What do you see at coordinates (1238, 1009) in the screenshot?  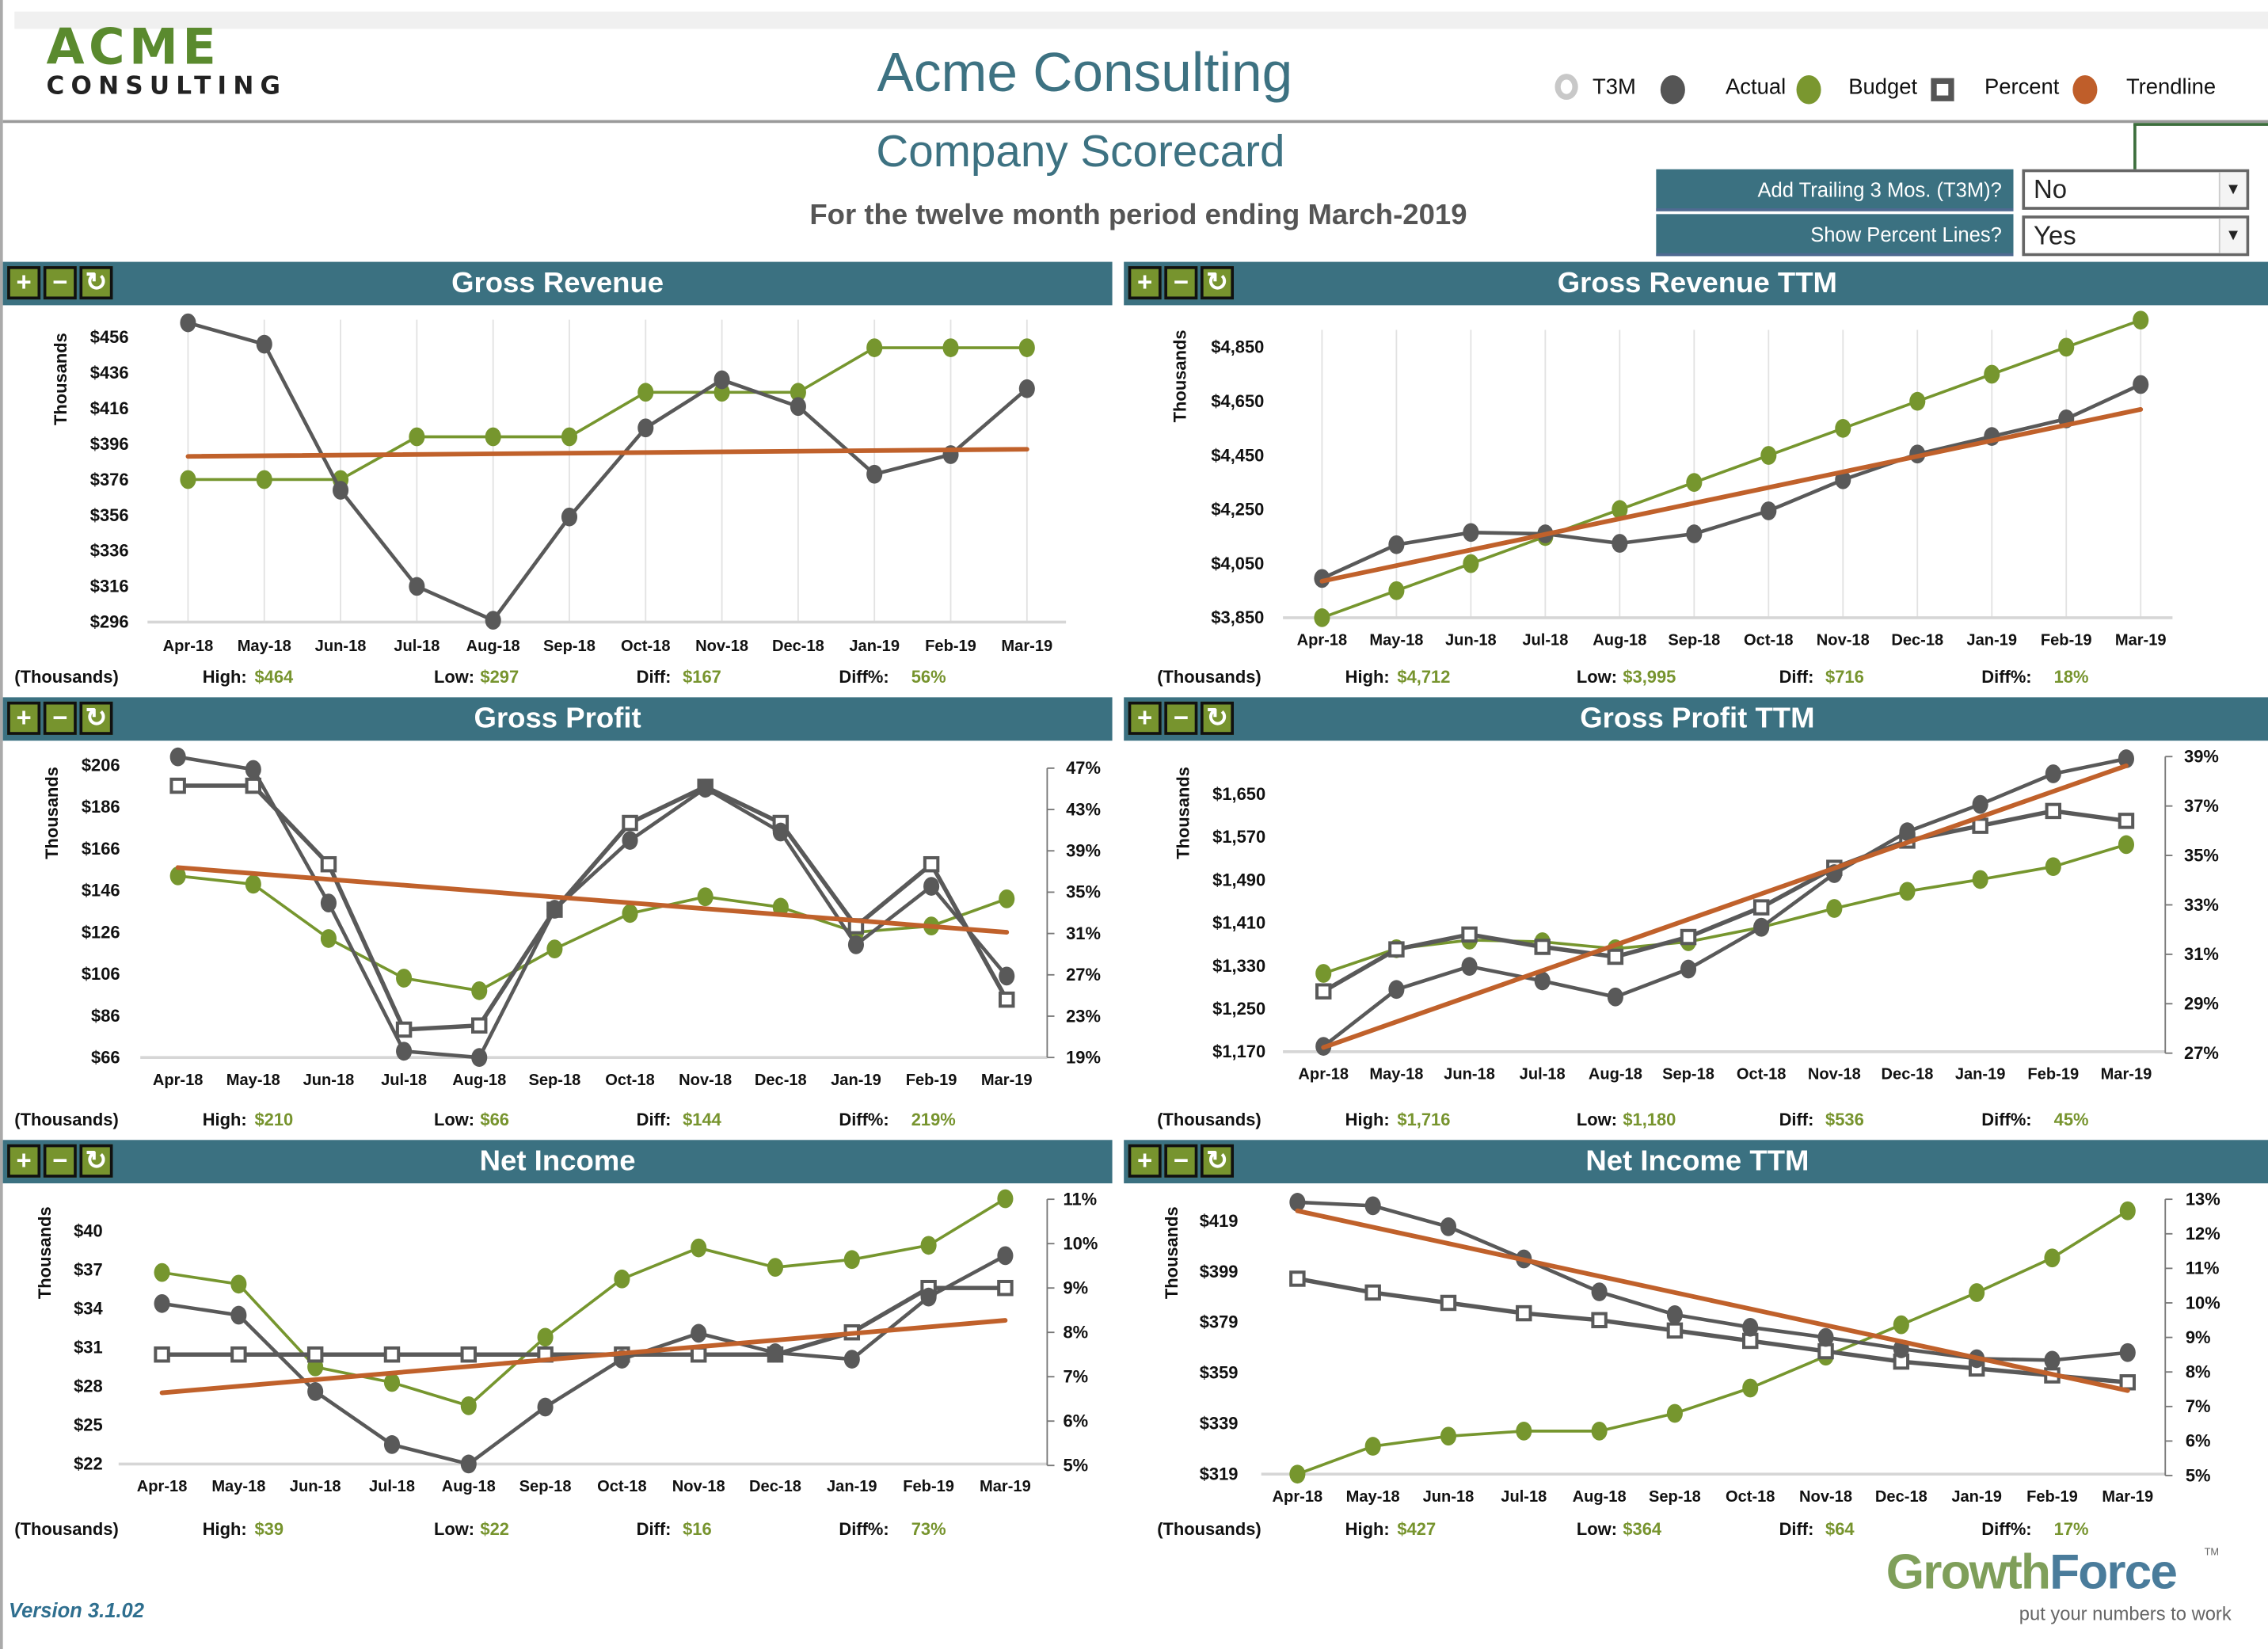 I see `y-tick-label: $1,250` at bounding box center [1238, 1009].